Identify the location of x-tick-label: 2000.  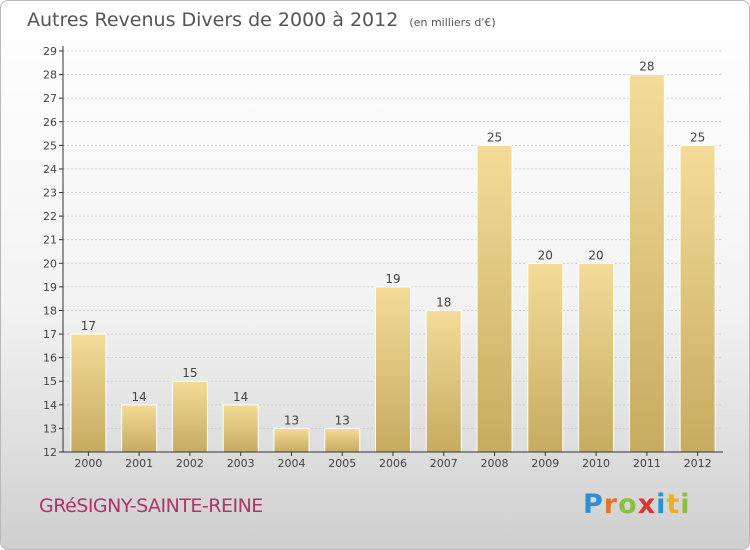
(88, 463).